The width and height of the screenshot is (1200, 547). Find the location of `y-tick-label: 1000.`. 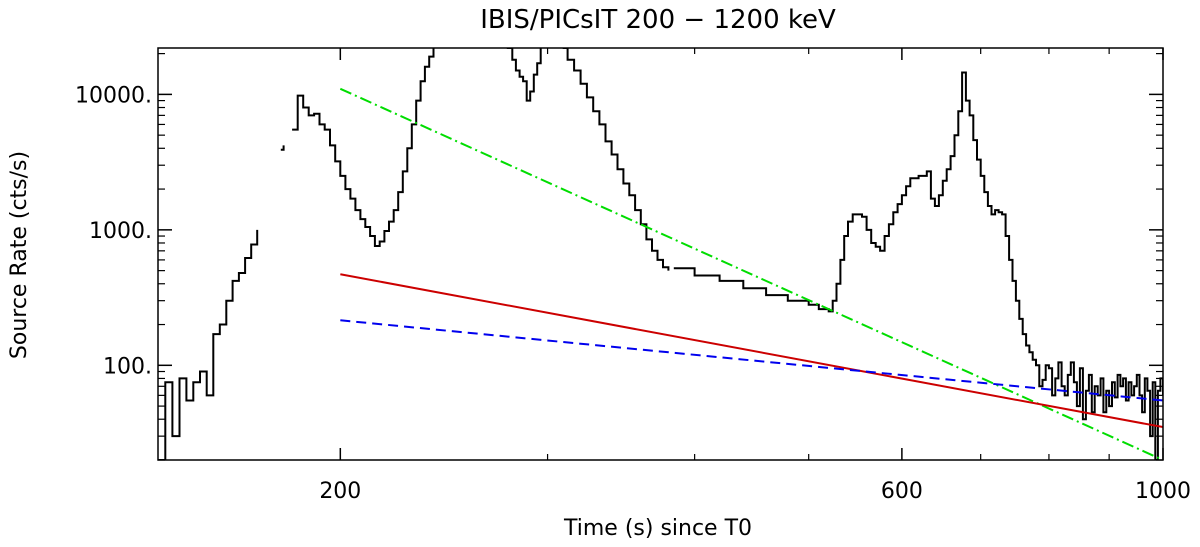

y-tick-label: 1000. is located at coordinates (120, 231).